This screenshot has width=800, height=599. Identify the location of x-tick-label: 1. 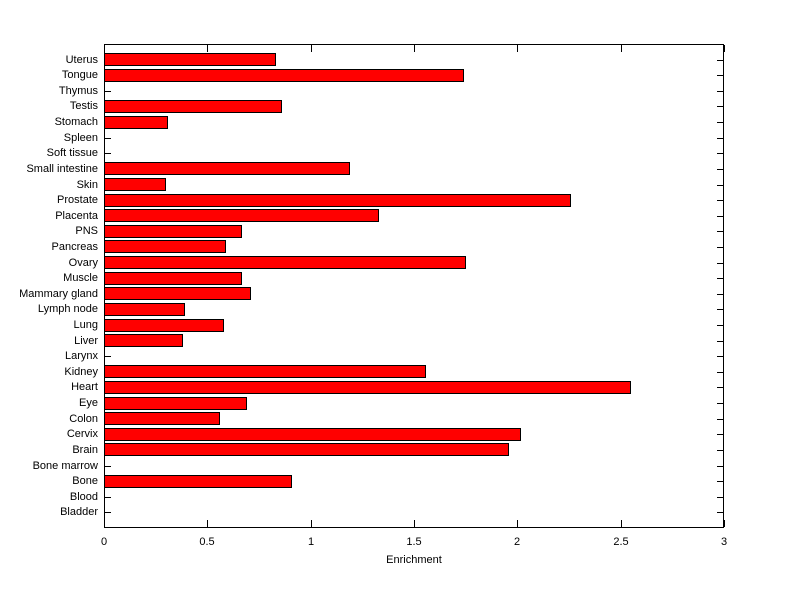
(311, 542).